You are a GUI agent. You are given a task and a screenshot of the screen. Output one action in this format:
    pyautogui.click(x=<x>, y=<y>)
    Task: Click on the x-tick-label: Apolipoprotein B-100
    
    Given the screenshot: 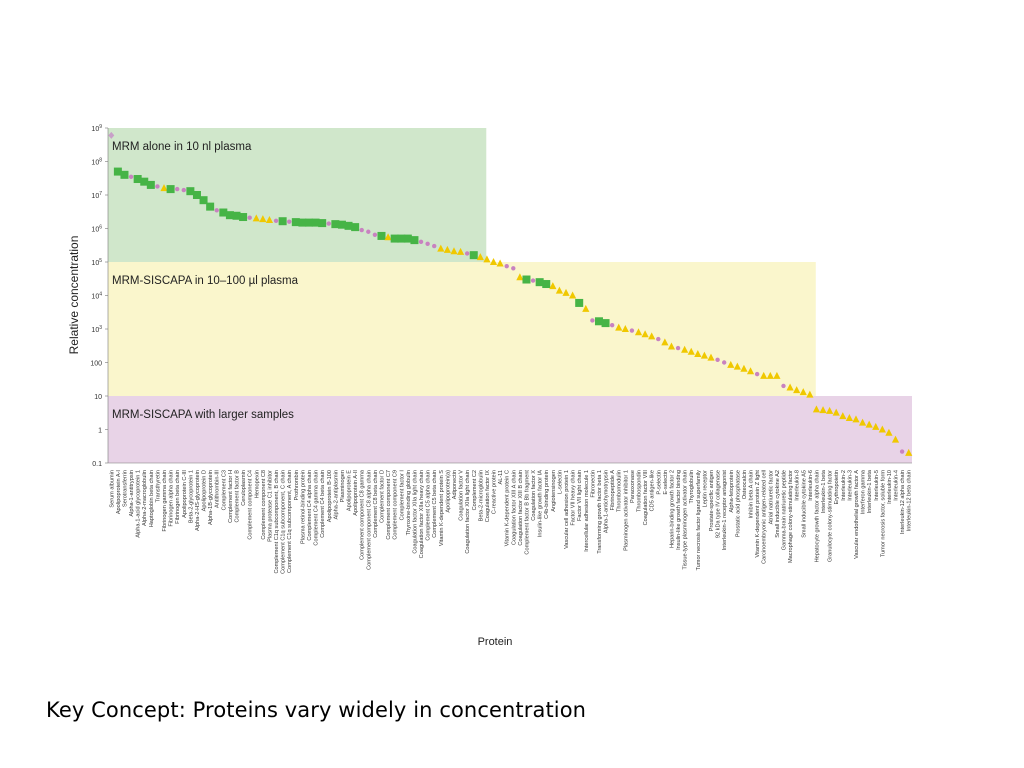 What is the action you would take?
    pyautogui.click(x=330, y=496)
    